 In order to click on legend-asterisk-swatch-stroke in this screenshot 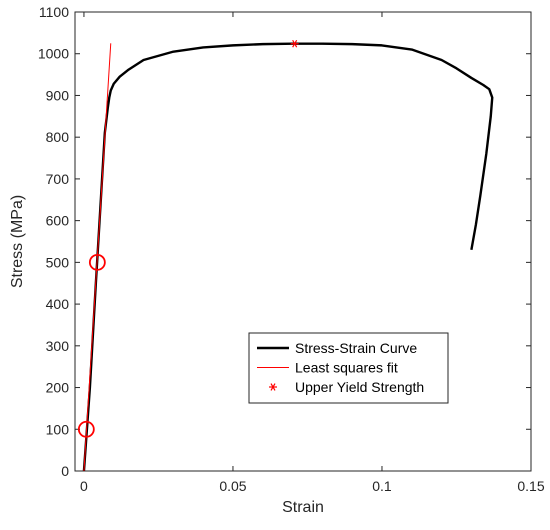, I will do `click(273, 387)`.